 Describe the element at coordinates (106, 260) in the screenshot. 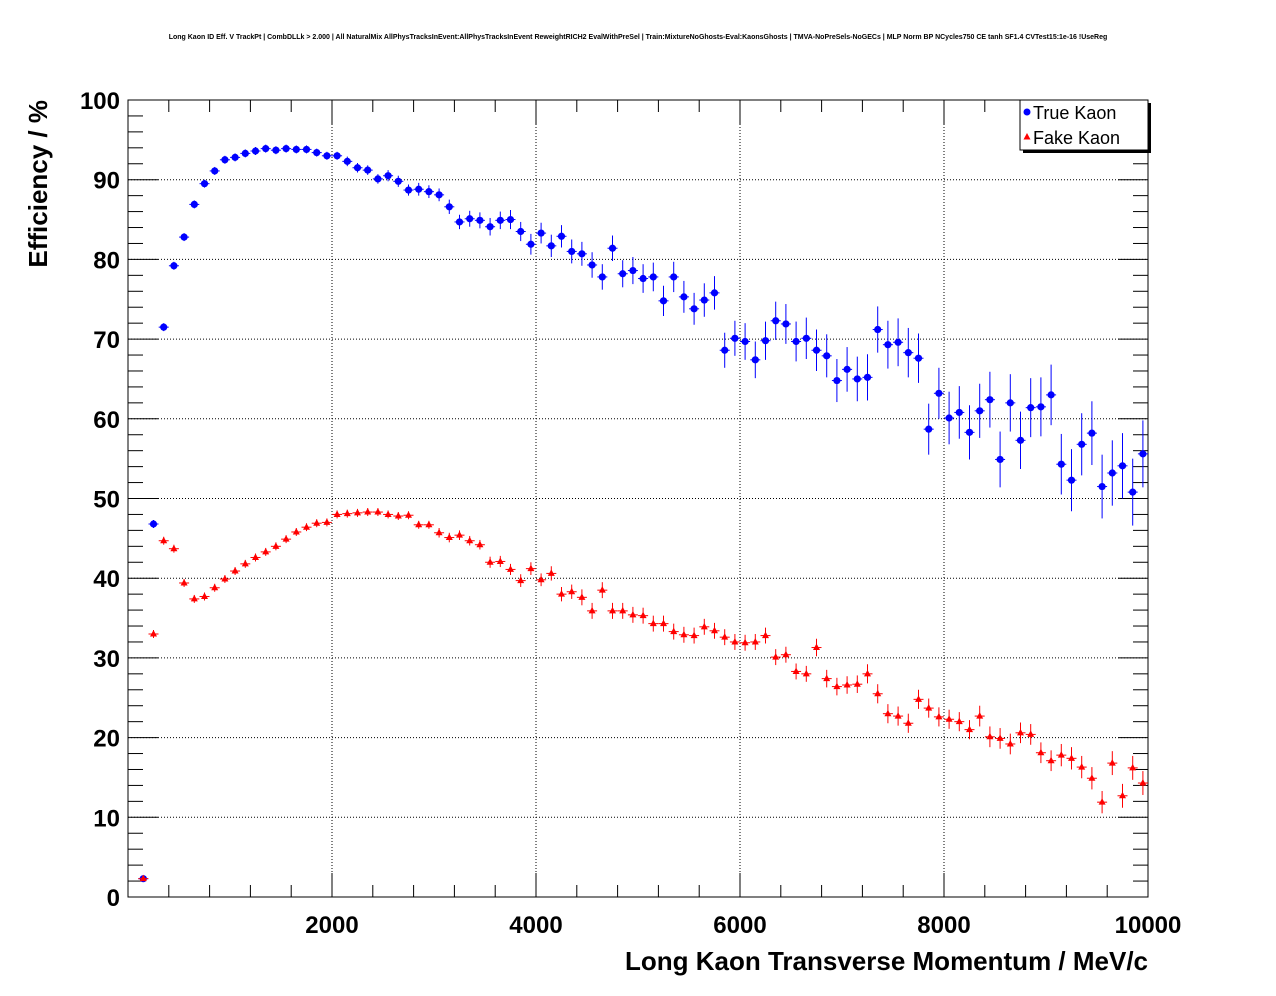

I see `y-tick-label: 80` at that location.